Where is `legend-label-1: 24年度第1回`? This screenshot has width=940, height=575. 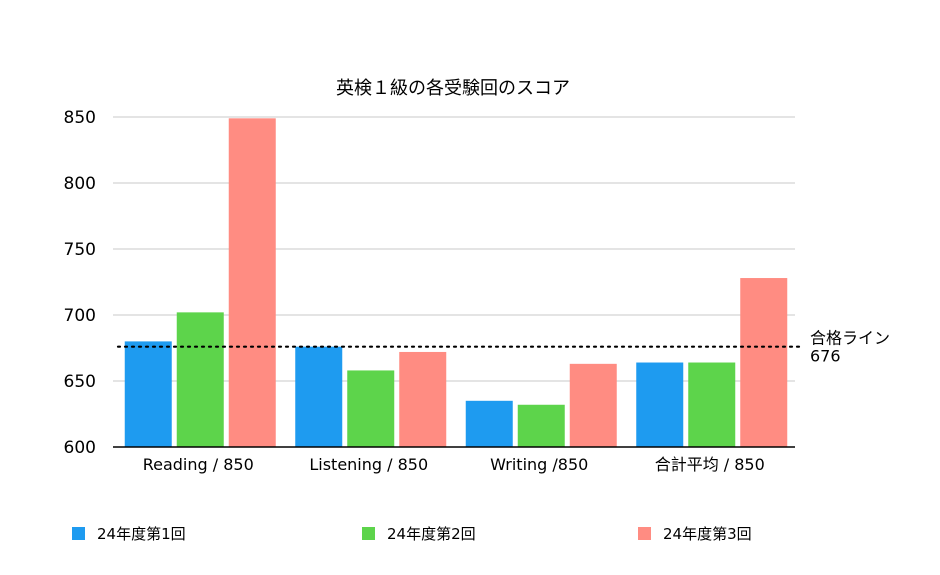
legend-label-1: 24年度第1回 is located at coordinates (141, 534).